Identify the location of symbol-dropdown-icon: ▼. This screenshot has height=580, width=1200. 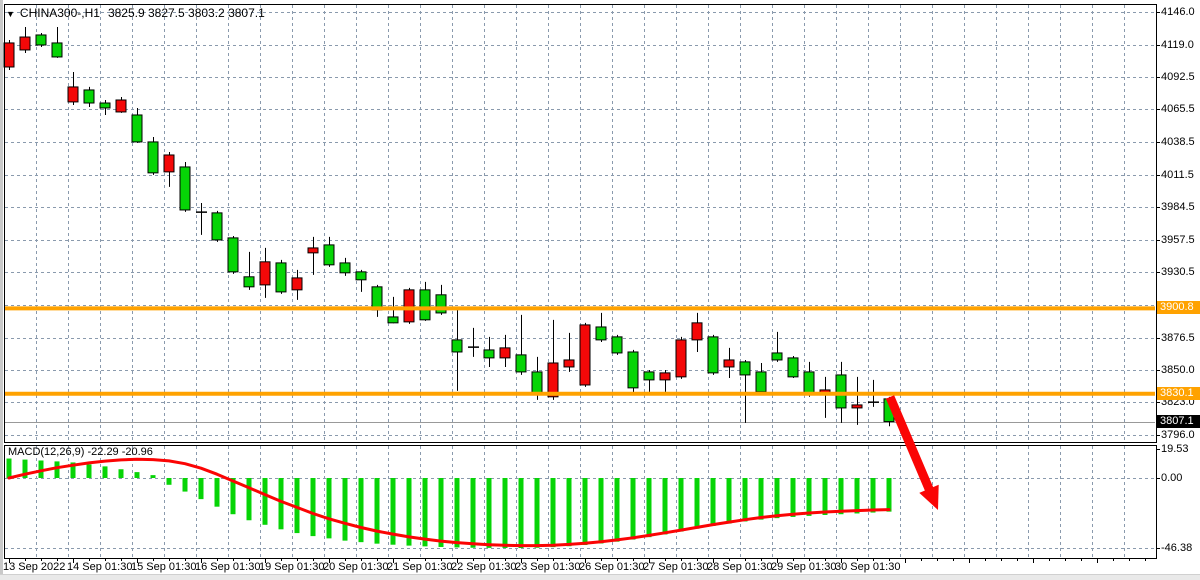
(10, 14).